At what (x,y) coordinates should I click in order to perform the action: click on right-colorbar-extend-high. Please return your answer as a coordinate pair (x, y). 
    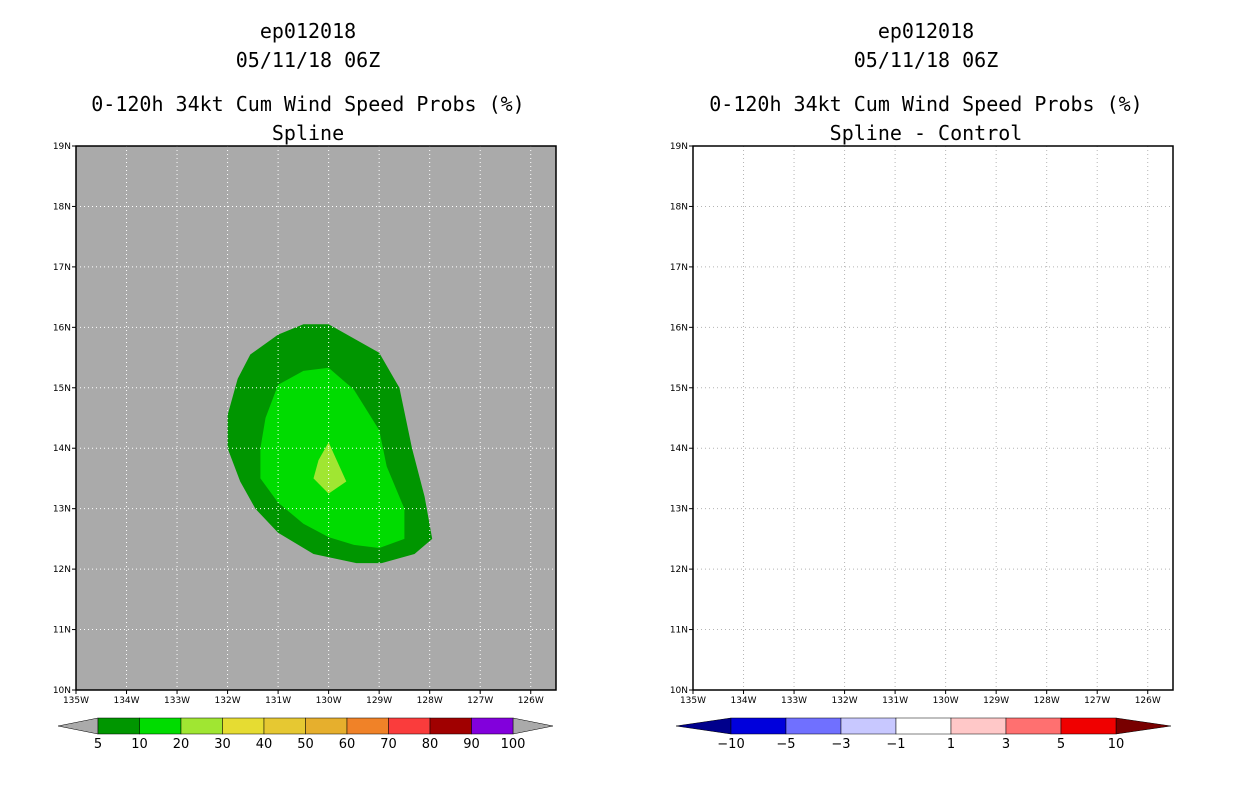
    Looking at the image, I should click on (1143, 726).